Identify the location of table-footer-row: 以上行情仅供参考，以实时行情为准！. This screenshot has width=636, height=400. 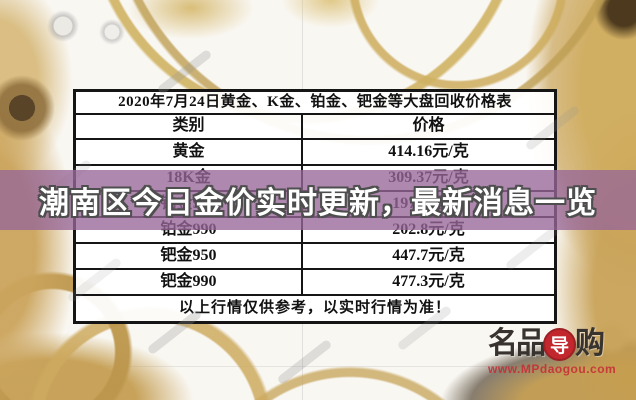
(315, 308).